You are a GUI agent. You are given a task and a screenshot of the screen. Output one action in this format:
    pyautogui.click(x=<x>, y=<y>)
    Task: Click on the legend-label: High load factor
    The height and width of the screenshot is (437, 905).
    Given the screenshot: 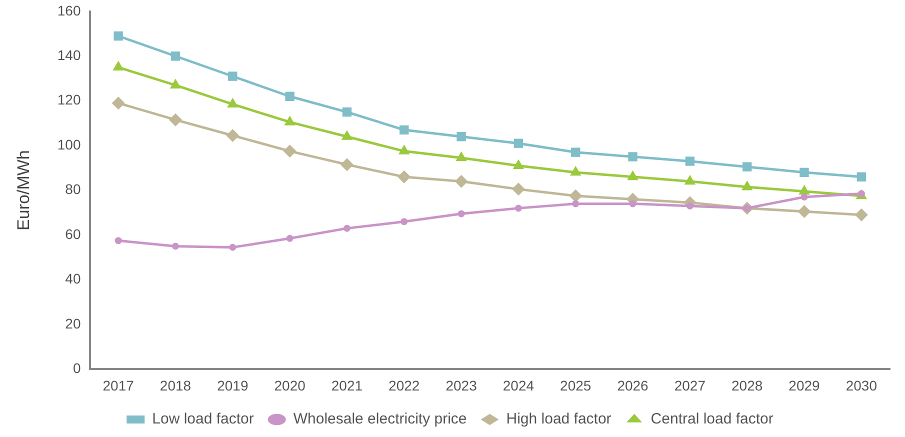 What is the action you would take?
    pyautogui.click(x=559, y=419)
    